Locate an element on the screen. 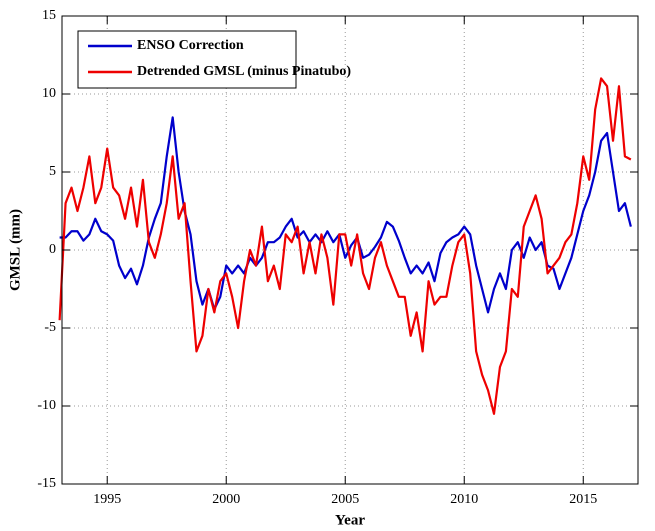 The image size is (655, 531). x-tick-label: 2015 is located at coordinates (583, 499).